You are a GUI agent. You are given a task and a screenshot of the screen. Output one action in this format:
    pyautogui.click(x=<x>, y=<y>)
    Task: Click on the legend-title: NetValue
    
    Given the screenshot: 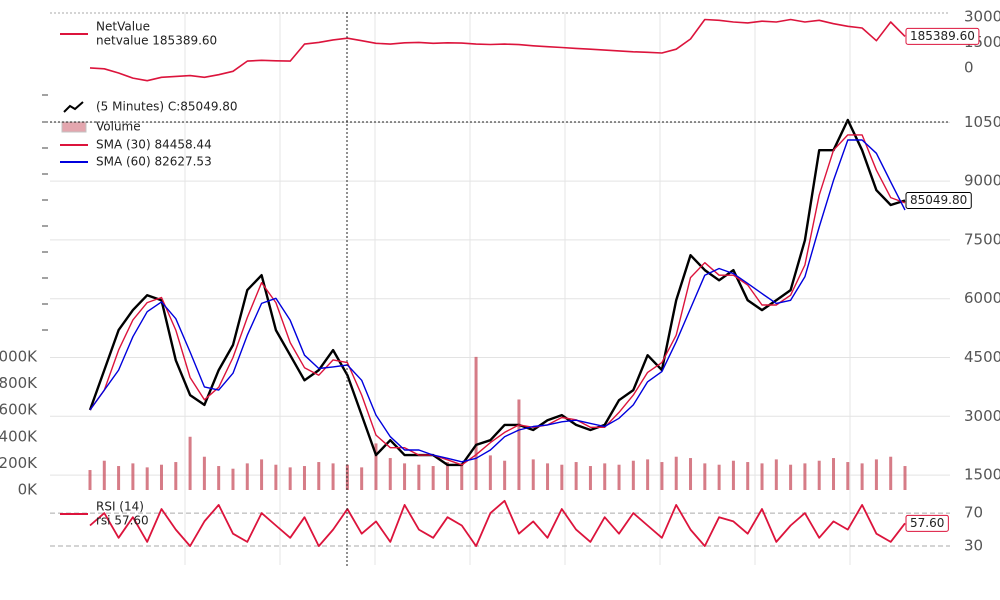 What is the action you would take?
    pyautogui.click(x=123, y=27)
    